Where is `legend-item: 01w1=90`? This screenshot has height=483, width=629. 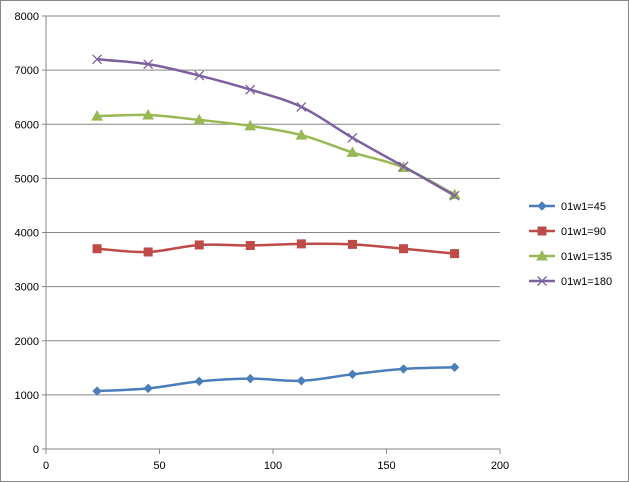
legend-item: 01w1=90 is located at coordinates (567, 232).